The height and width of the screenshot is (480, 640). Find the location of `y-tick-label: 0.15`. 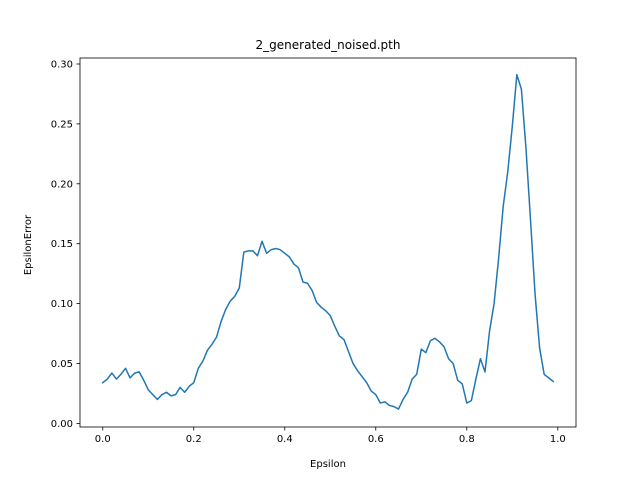

y-tick-label: 0.15 is located at coordinates (62, 244).